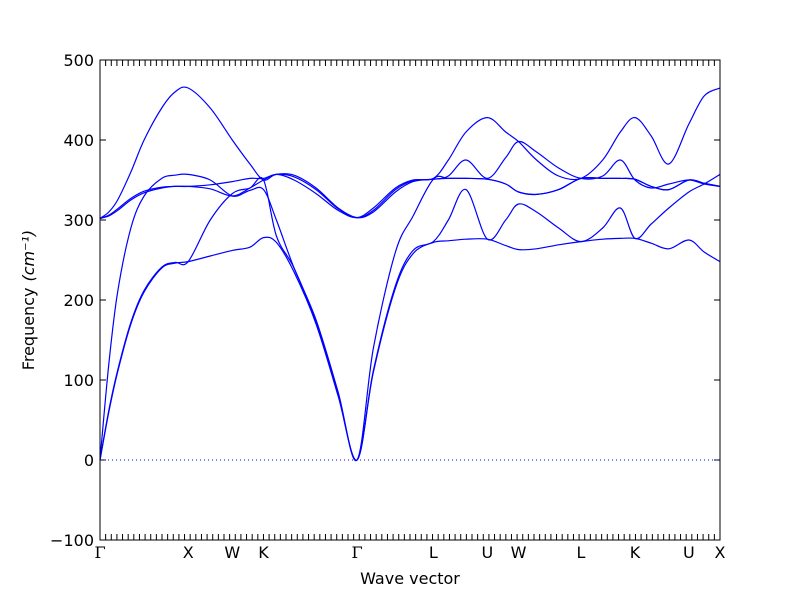  Describe the element at coordinates (78, 380) in the screenshot. I see `y-tick-label: 100` at that location.